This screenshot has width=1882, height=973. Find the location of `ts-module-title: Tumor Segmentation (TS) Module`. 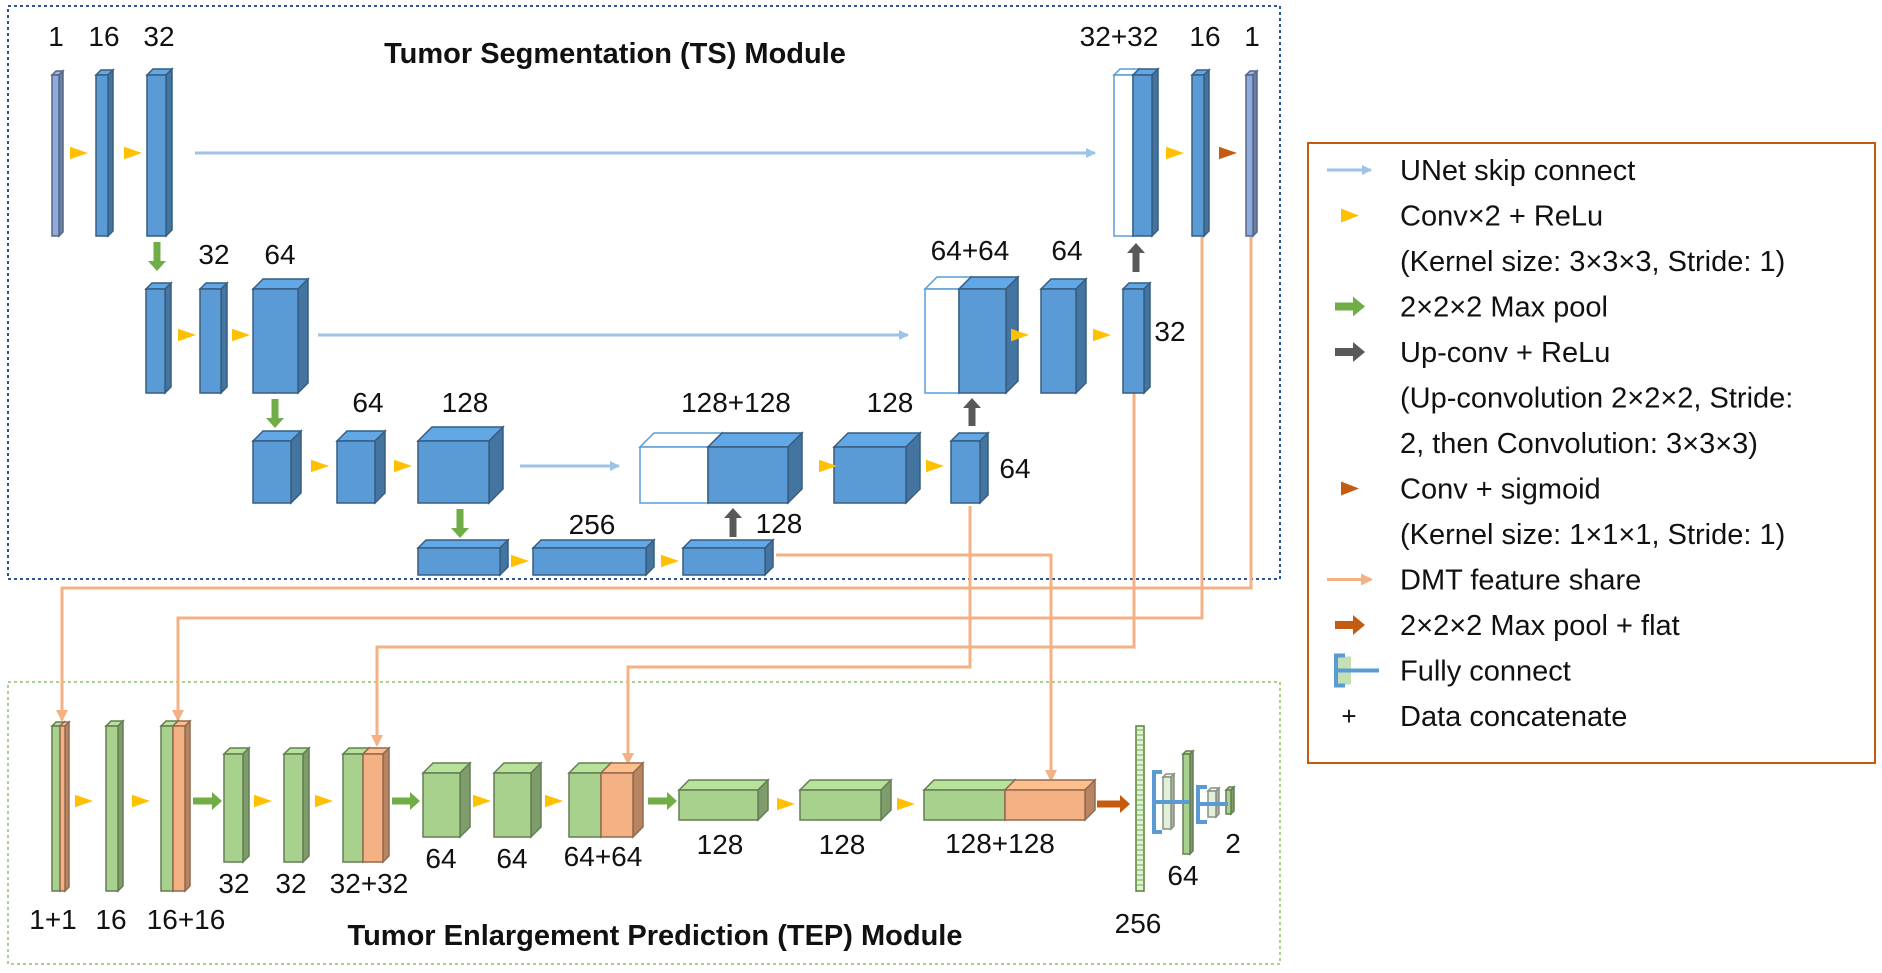

ts-module-title: Tumor Segmentation (TS) Module is located at coordinates (615, 54).